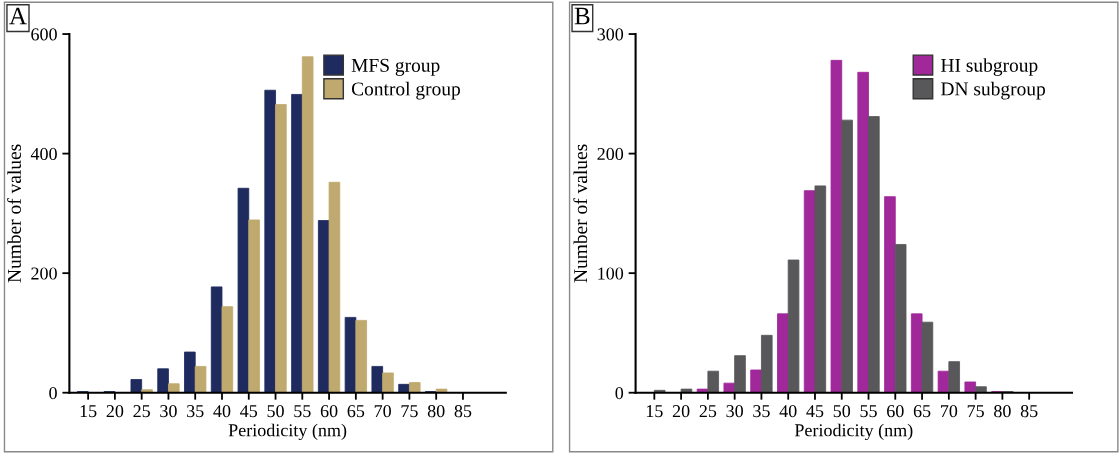  I want to click on legend-label: Control group, so click(405, 90).